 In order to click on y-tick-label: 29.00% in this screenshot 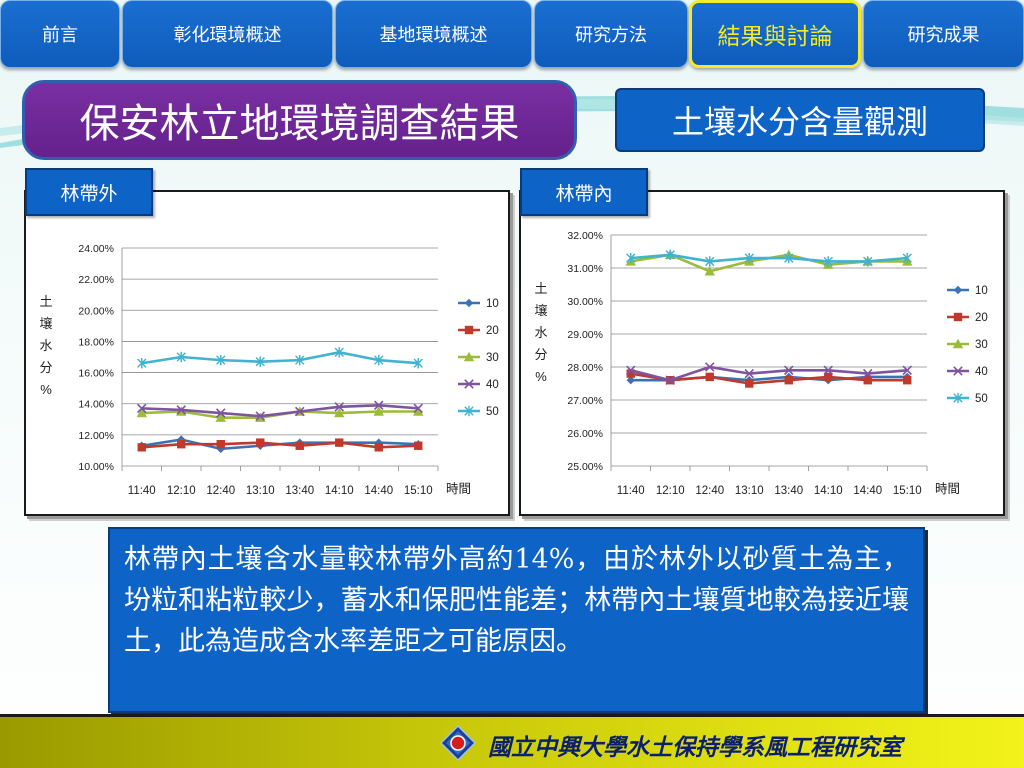, I will do `click(585, 335)`.